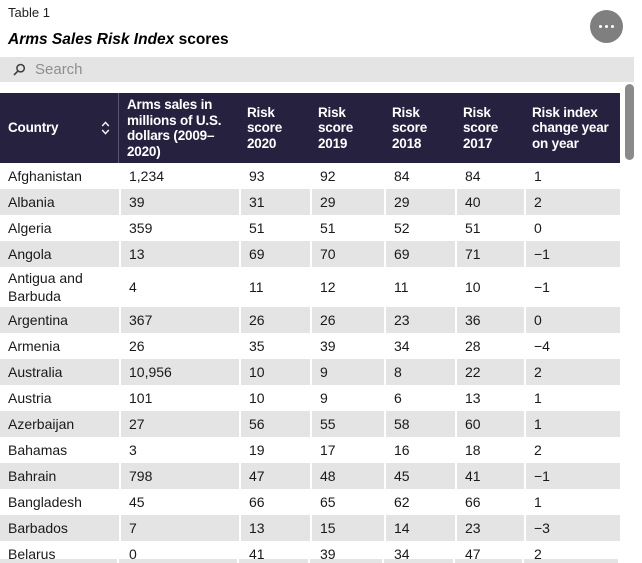 The height and width of the screenshot is (563, 642). What do you see at coordinates (572, 552) in the screenshot?
I see `value-cell: 2` at bounding box center [572, 552].